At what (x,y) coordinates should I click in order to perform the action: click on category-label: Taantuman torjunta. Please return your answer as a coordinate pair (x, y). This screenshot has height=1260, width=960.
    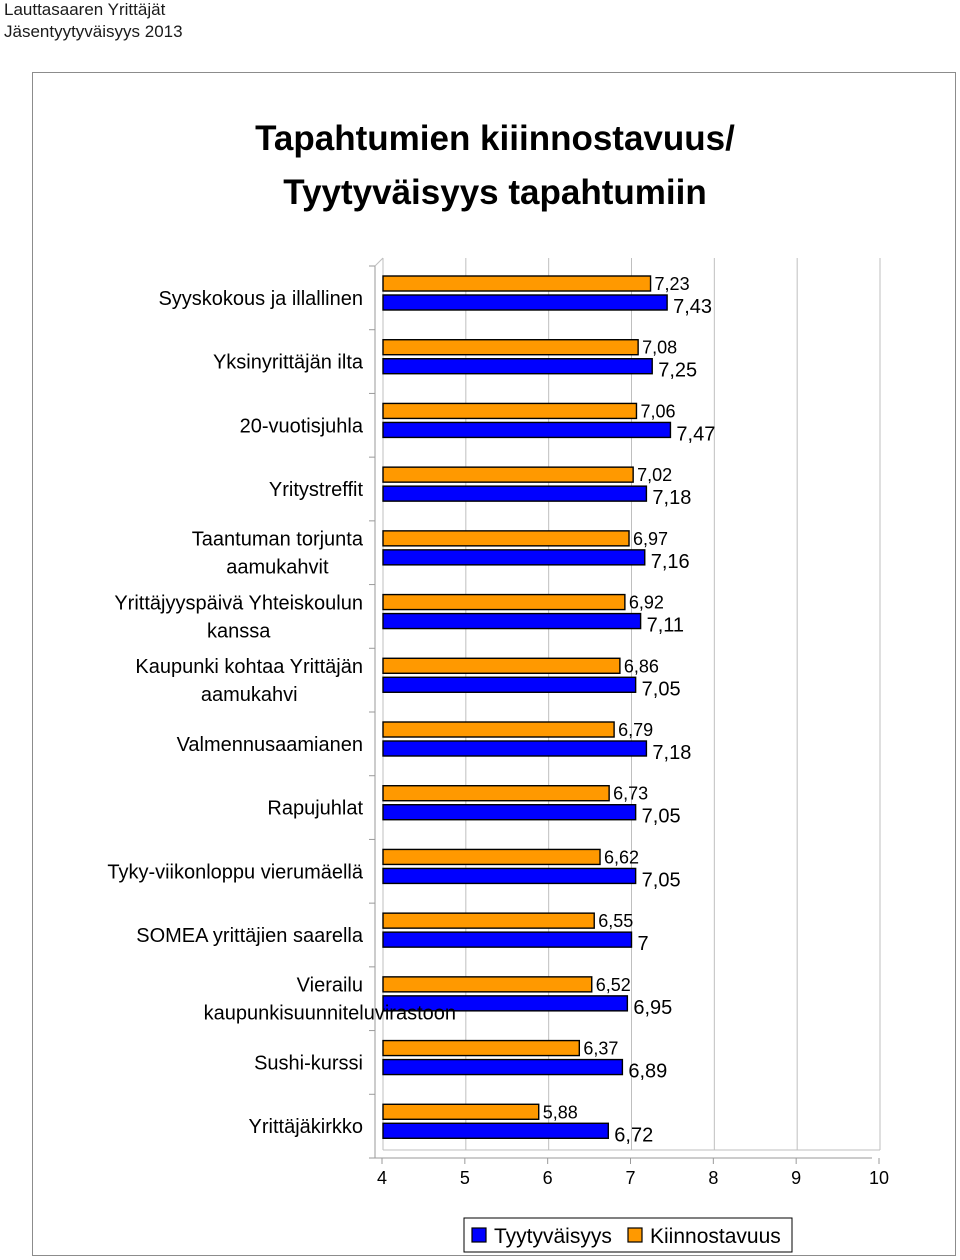
    Looking at the image, I should click on (278, 540).